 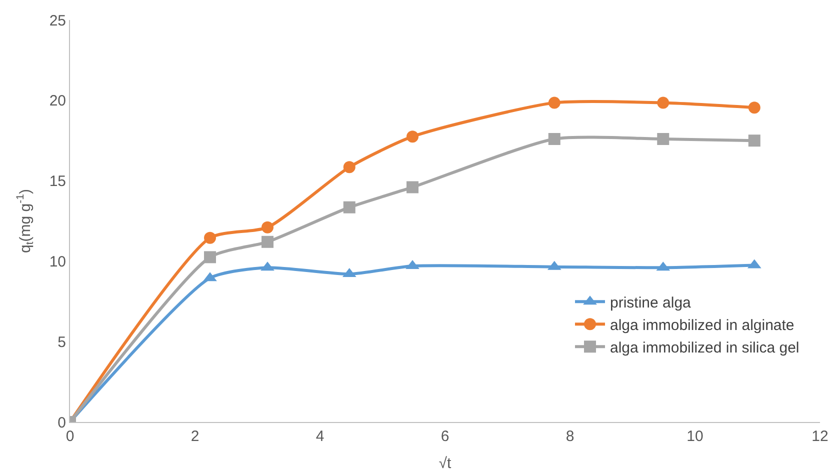 What do you see at coordinates (57, 181) in the screenshot?
I see `y-tick-label: 15` at bounding box center [57, 181].